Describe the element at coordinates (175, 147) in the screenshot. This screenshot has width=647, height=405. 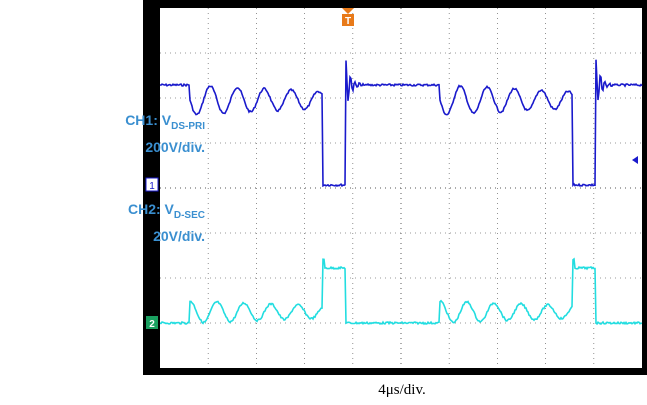
I see `ch1-scale: 200V/div.` at that location.